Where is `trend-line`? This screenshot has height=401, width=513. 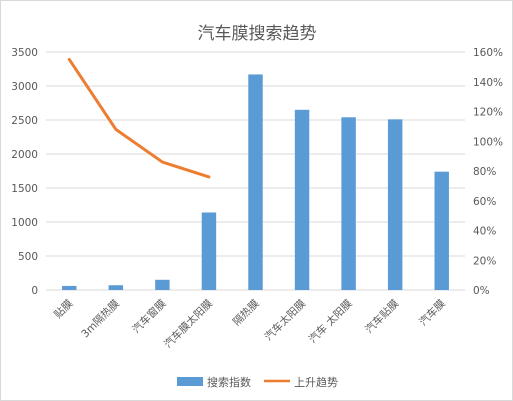
trend-line is located at coordinates (139, 118).